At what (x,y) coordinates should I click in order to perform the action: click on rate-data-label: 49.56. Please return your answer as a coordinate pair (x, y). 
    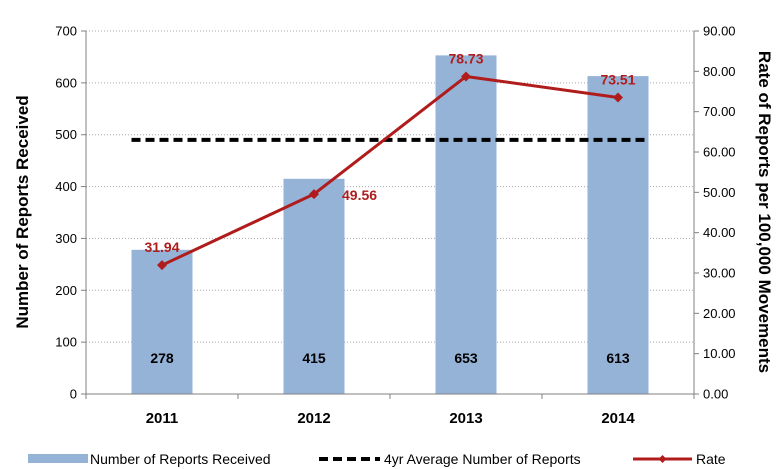
    Looking at the image, I should click on (359, 195).